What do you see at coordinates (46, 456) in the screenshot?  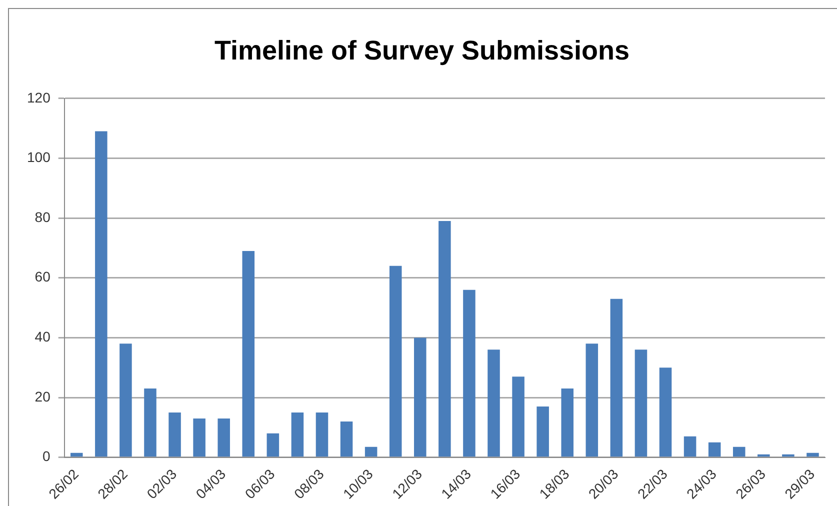 I see `y-tick-label: 0` at bounding box center [46, 456].